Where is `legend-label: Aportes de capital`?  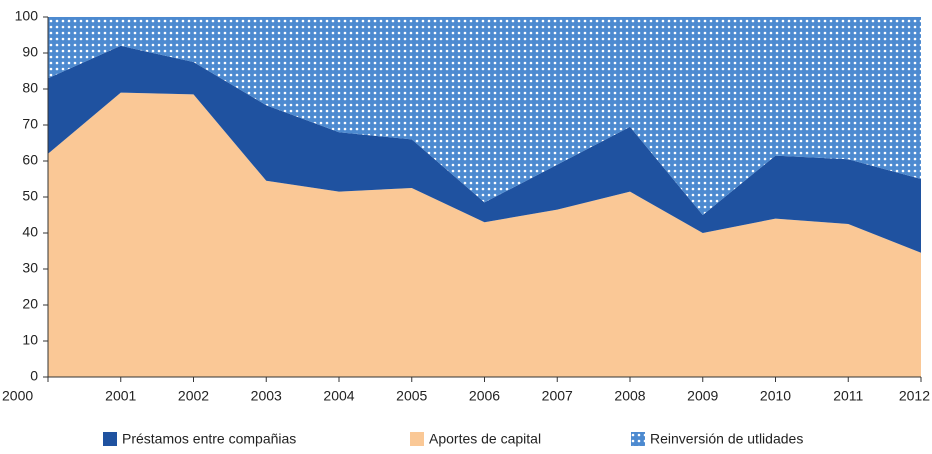 legend-label: Aportes de capital is located at coordinates (485, 439).